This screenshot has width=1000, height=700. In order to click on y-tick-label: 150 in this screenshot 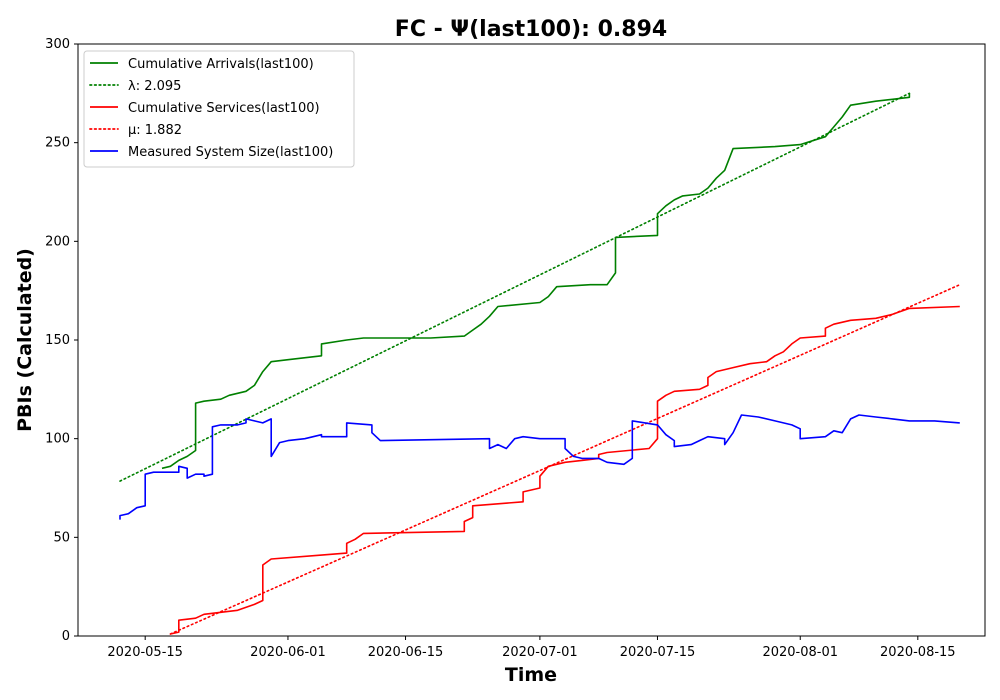, I will do `click(57, 340)`.